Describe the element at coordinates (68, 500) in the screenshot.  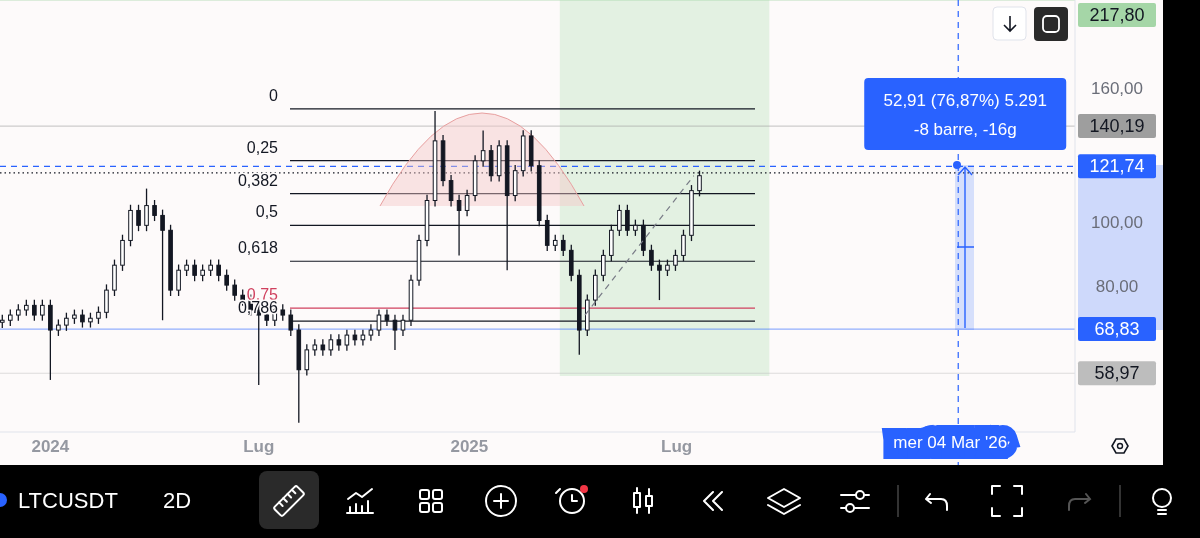
I see `text: LTCUSDT` at that location.